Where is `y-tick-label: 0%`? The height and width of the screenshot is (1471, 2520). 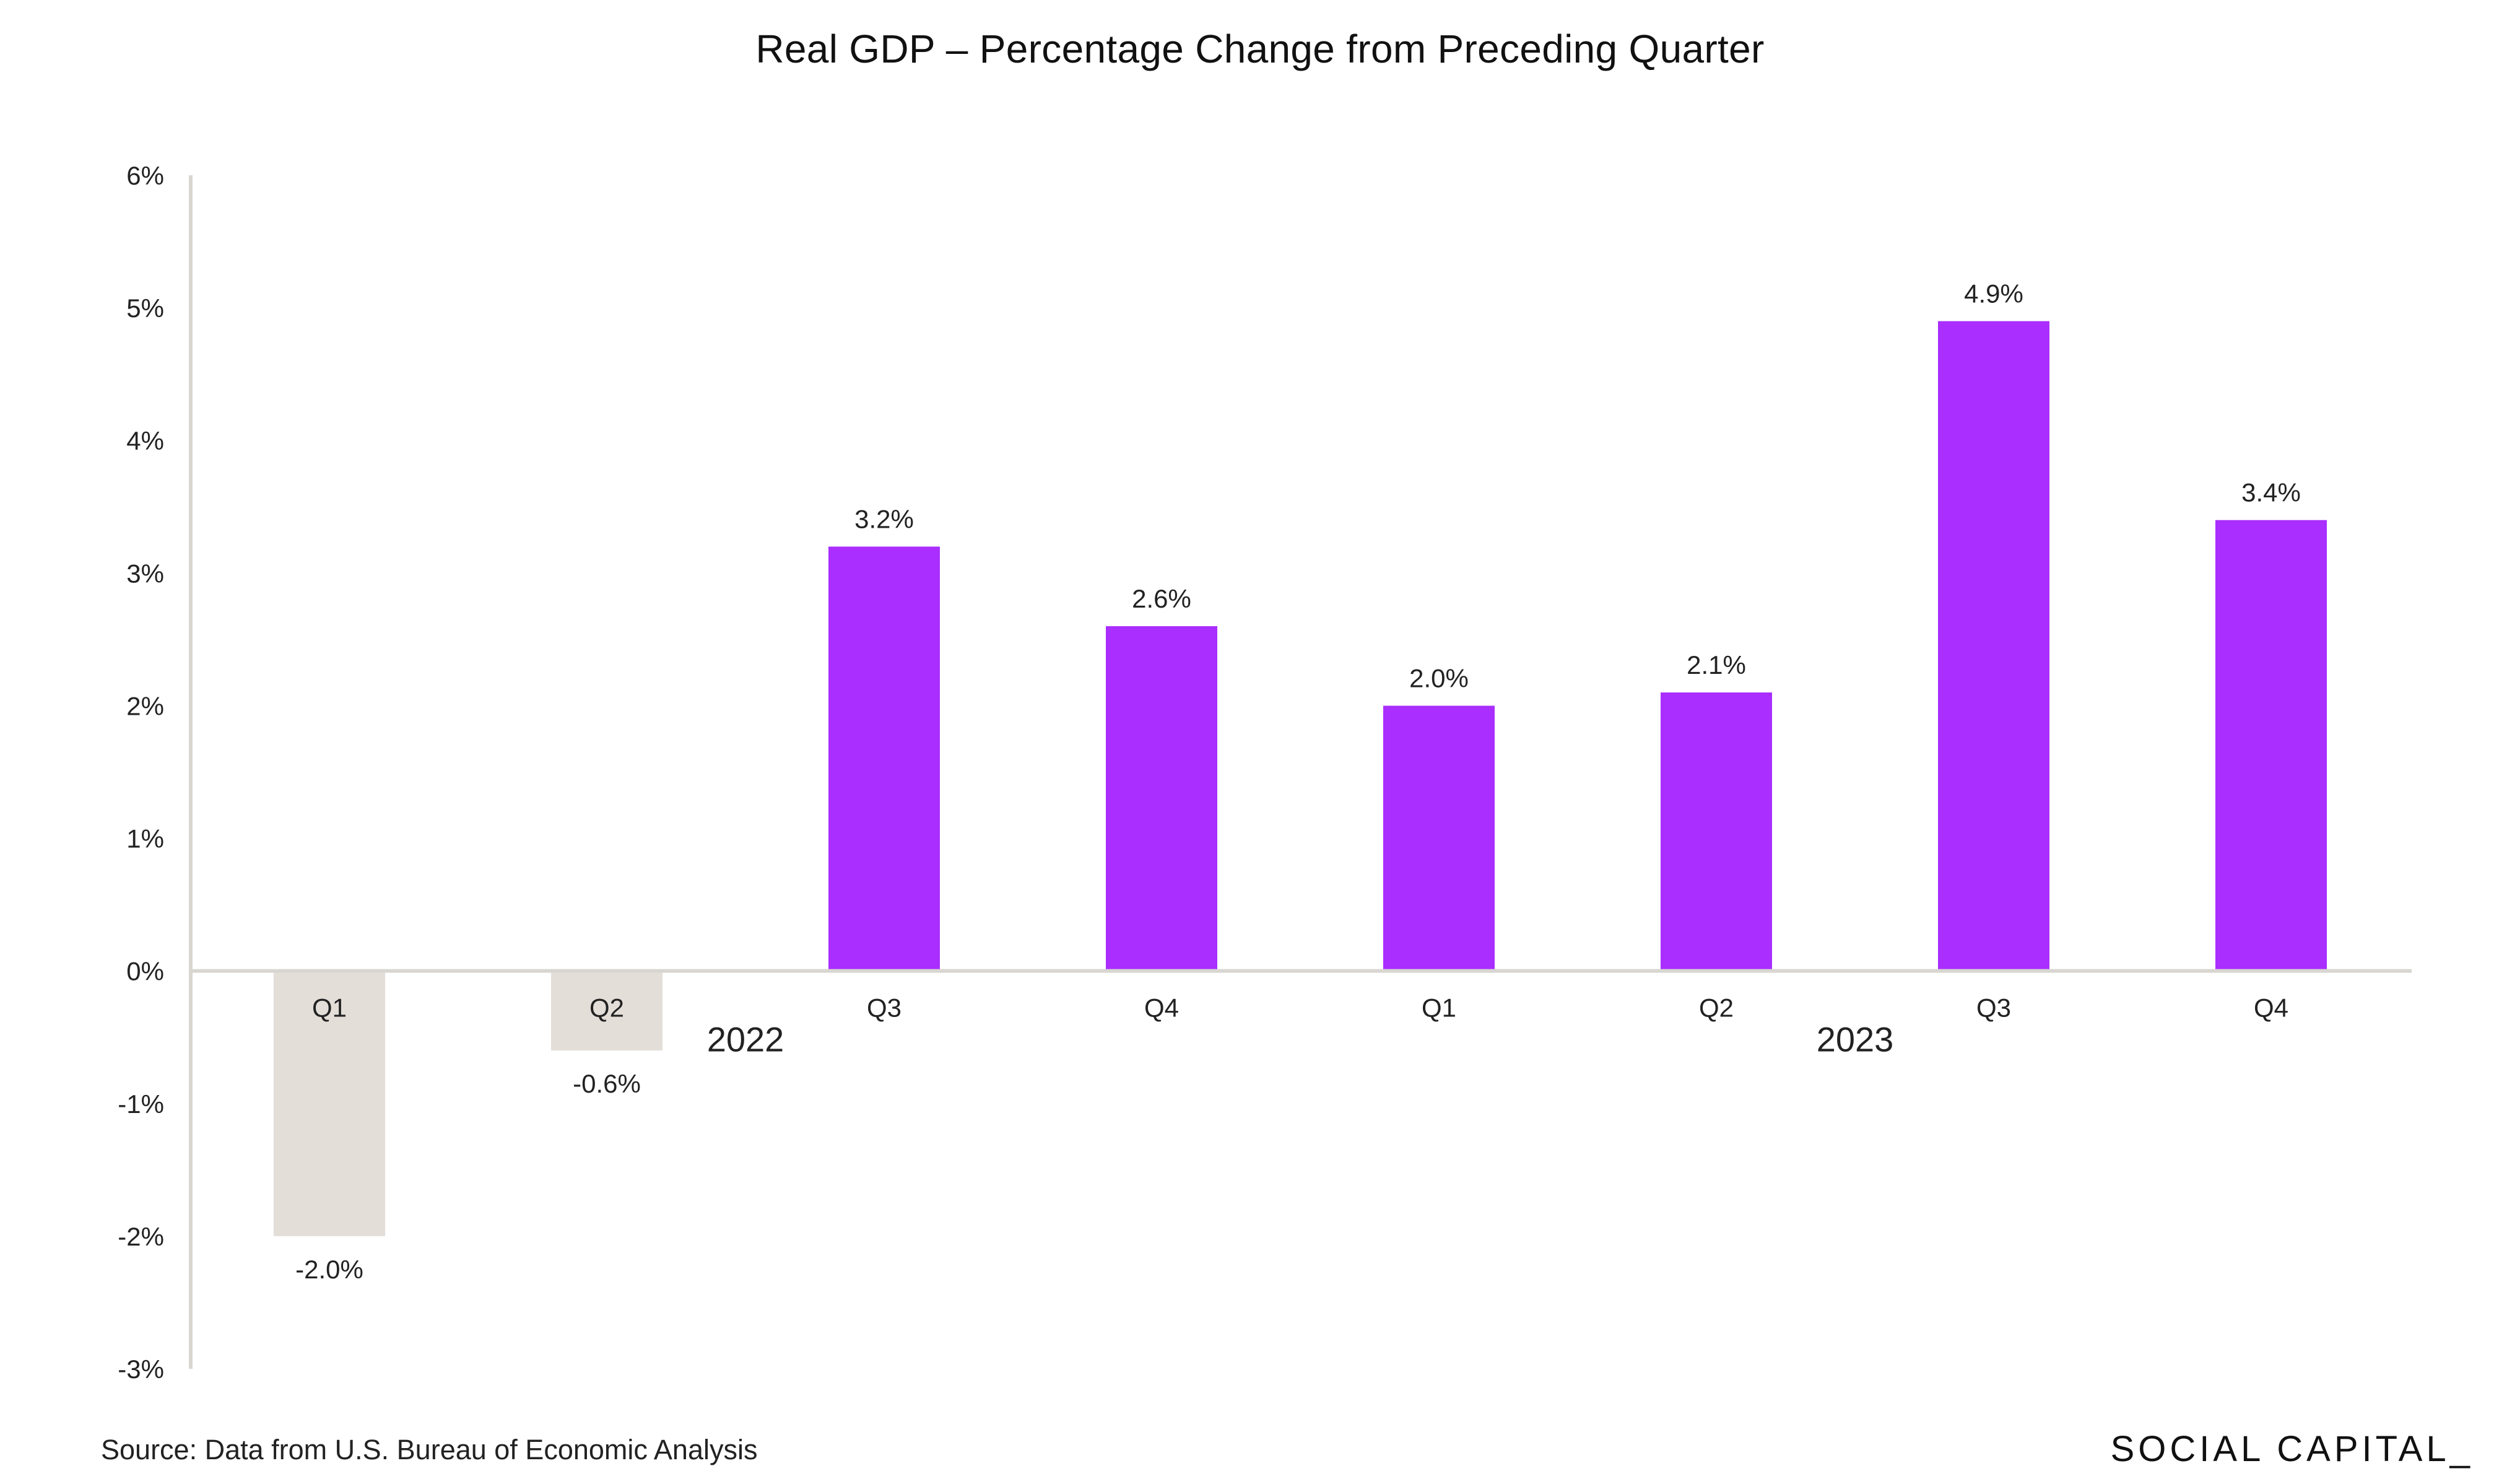 y-tick-label: 0% is located at coordinates (145, 971).